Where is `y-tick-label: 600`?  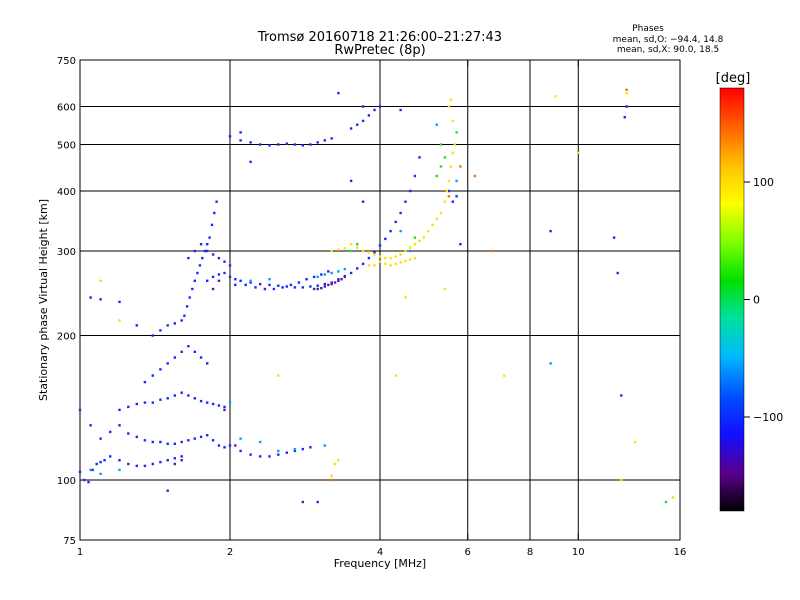
y-tick-label: 600 is located at coordinates (66, 108).